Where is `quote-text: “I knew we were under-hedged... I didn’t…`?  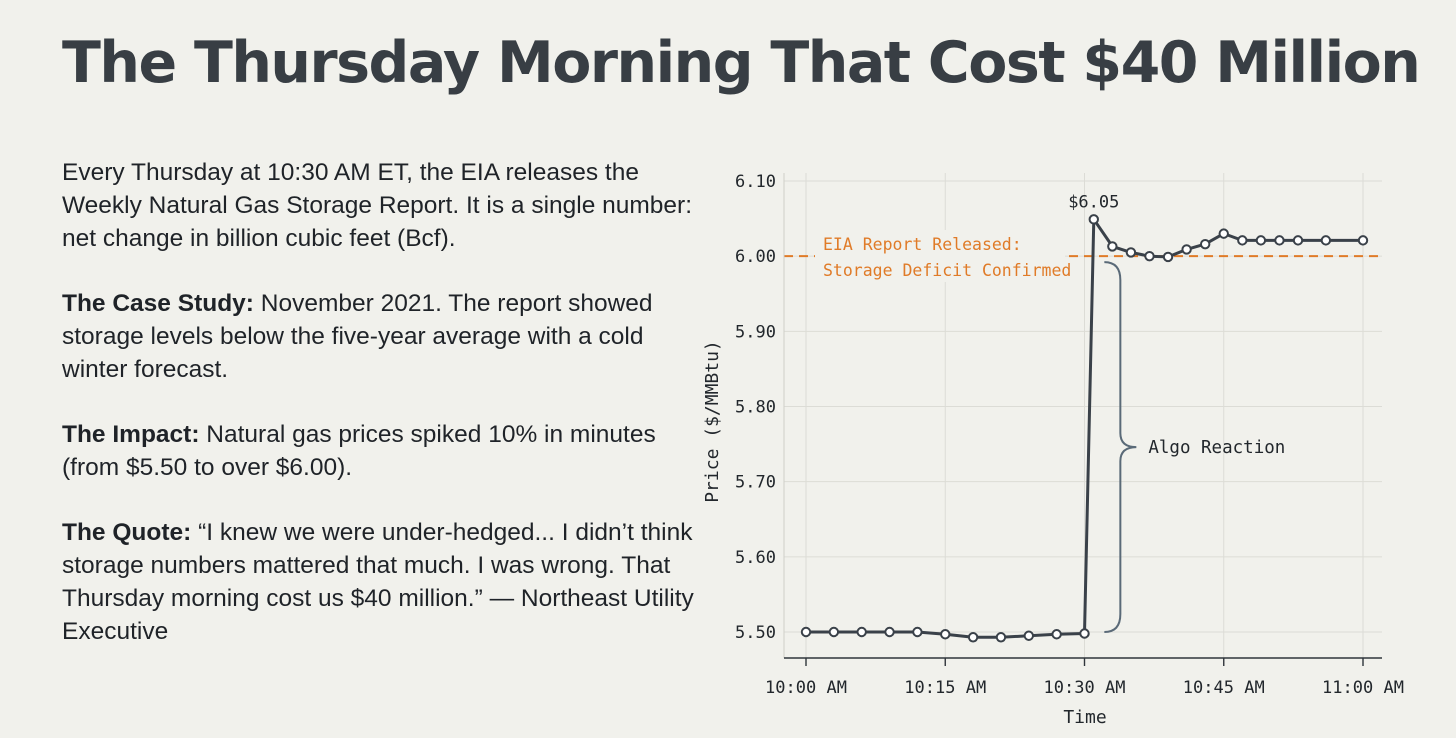
quote-text: “I knew we were under-hedged... I didn’t… is located at coordinates (378, 582).